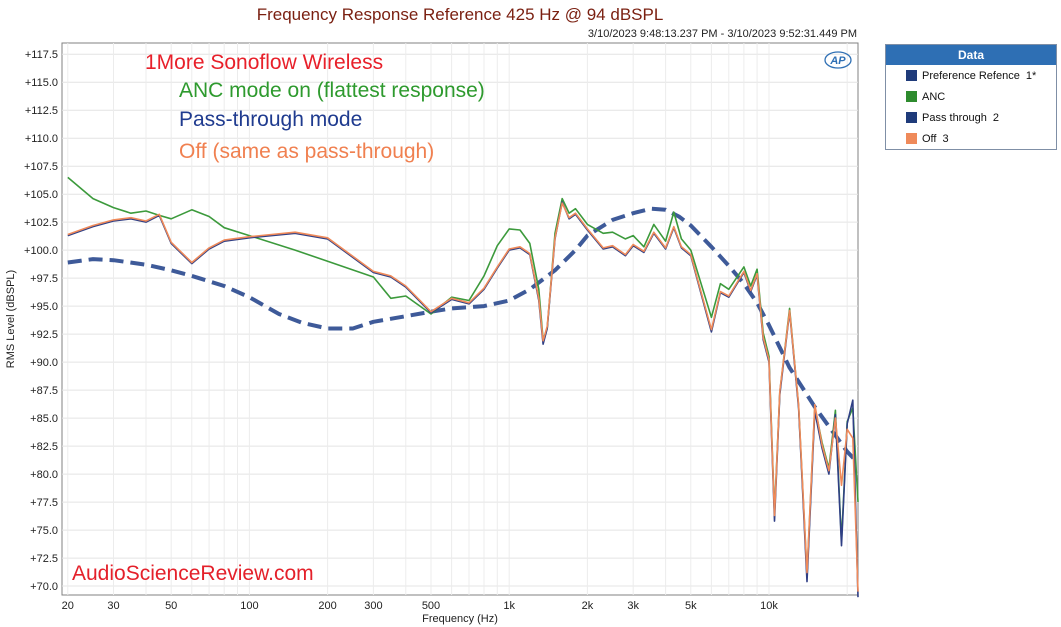 Image resolution: width=1061 pixels, height=627 pixels. What do you see at coordinates (769, 606) in the screenshot?
I see `x-tick-label: 10k` at bounding box center [769, 606].